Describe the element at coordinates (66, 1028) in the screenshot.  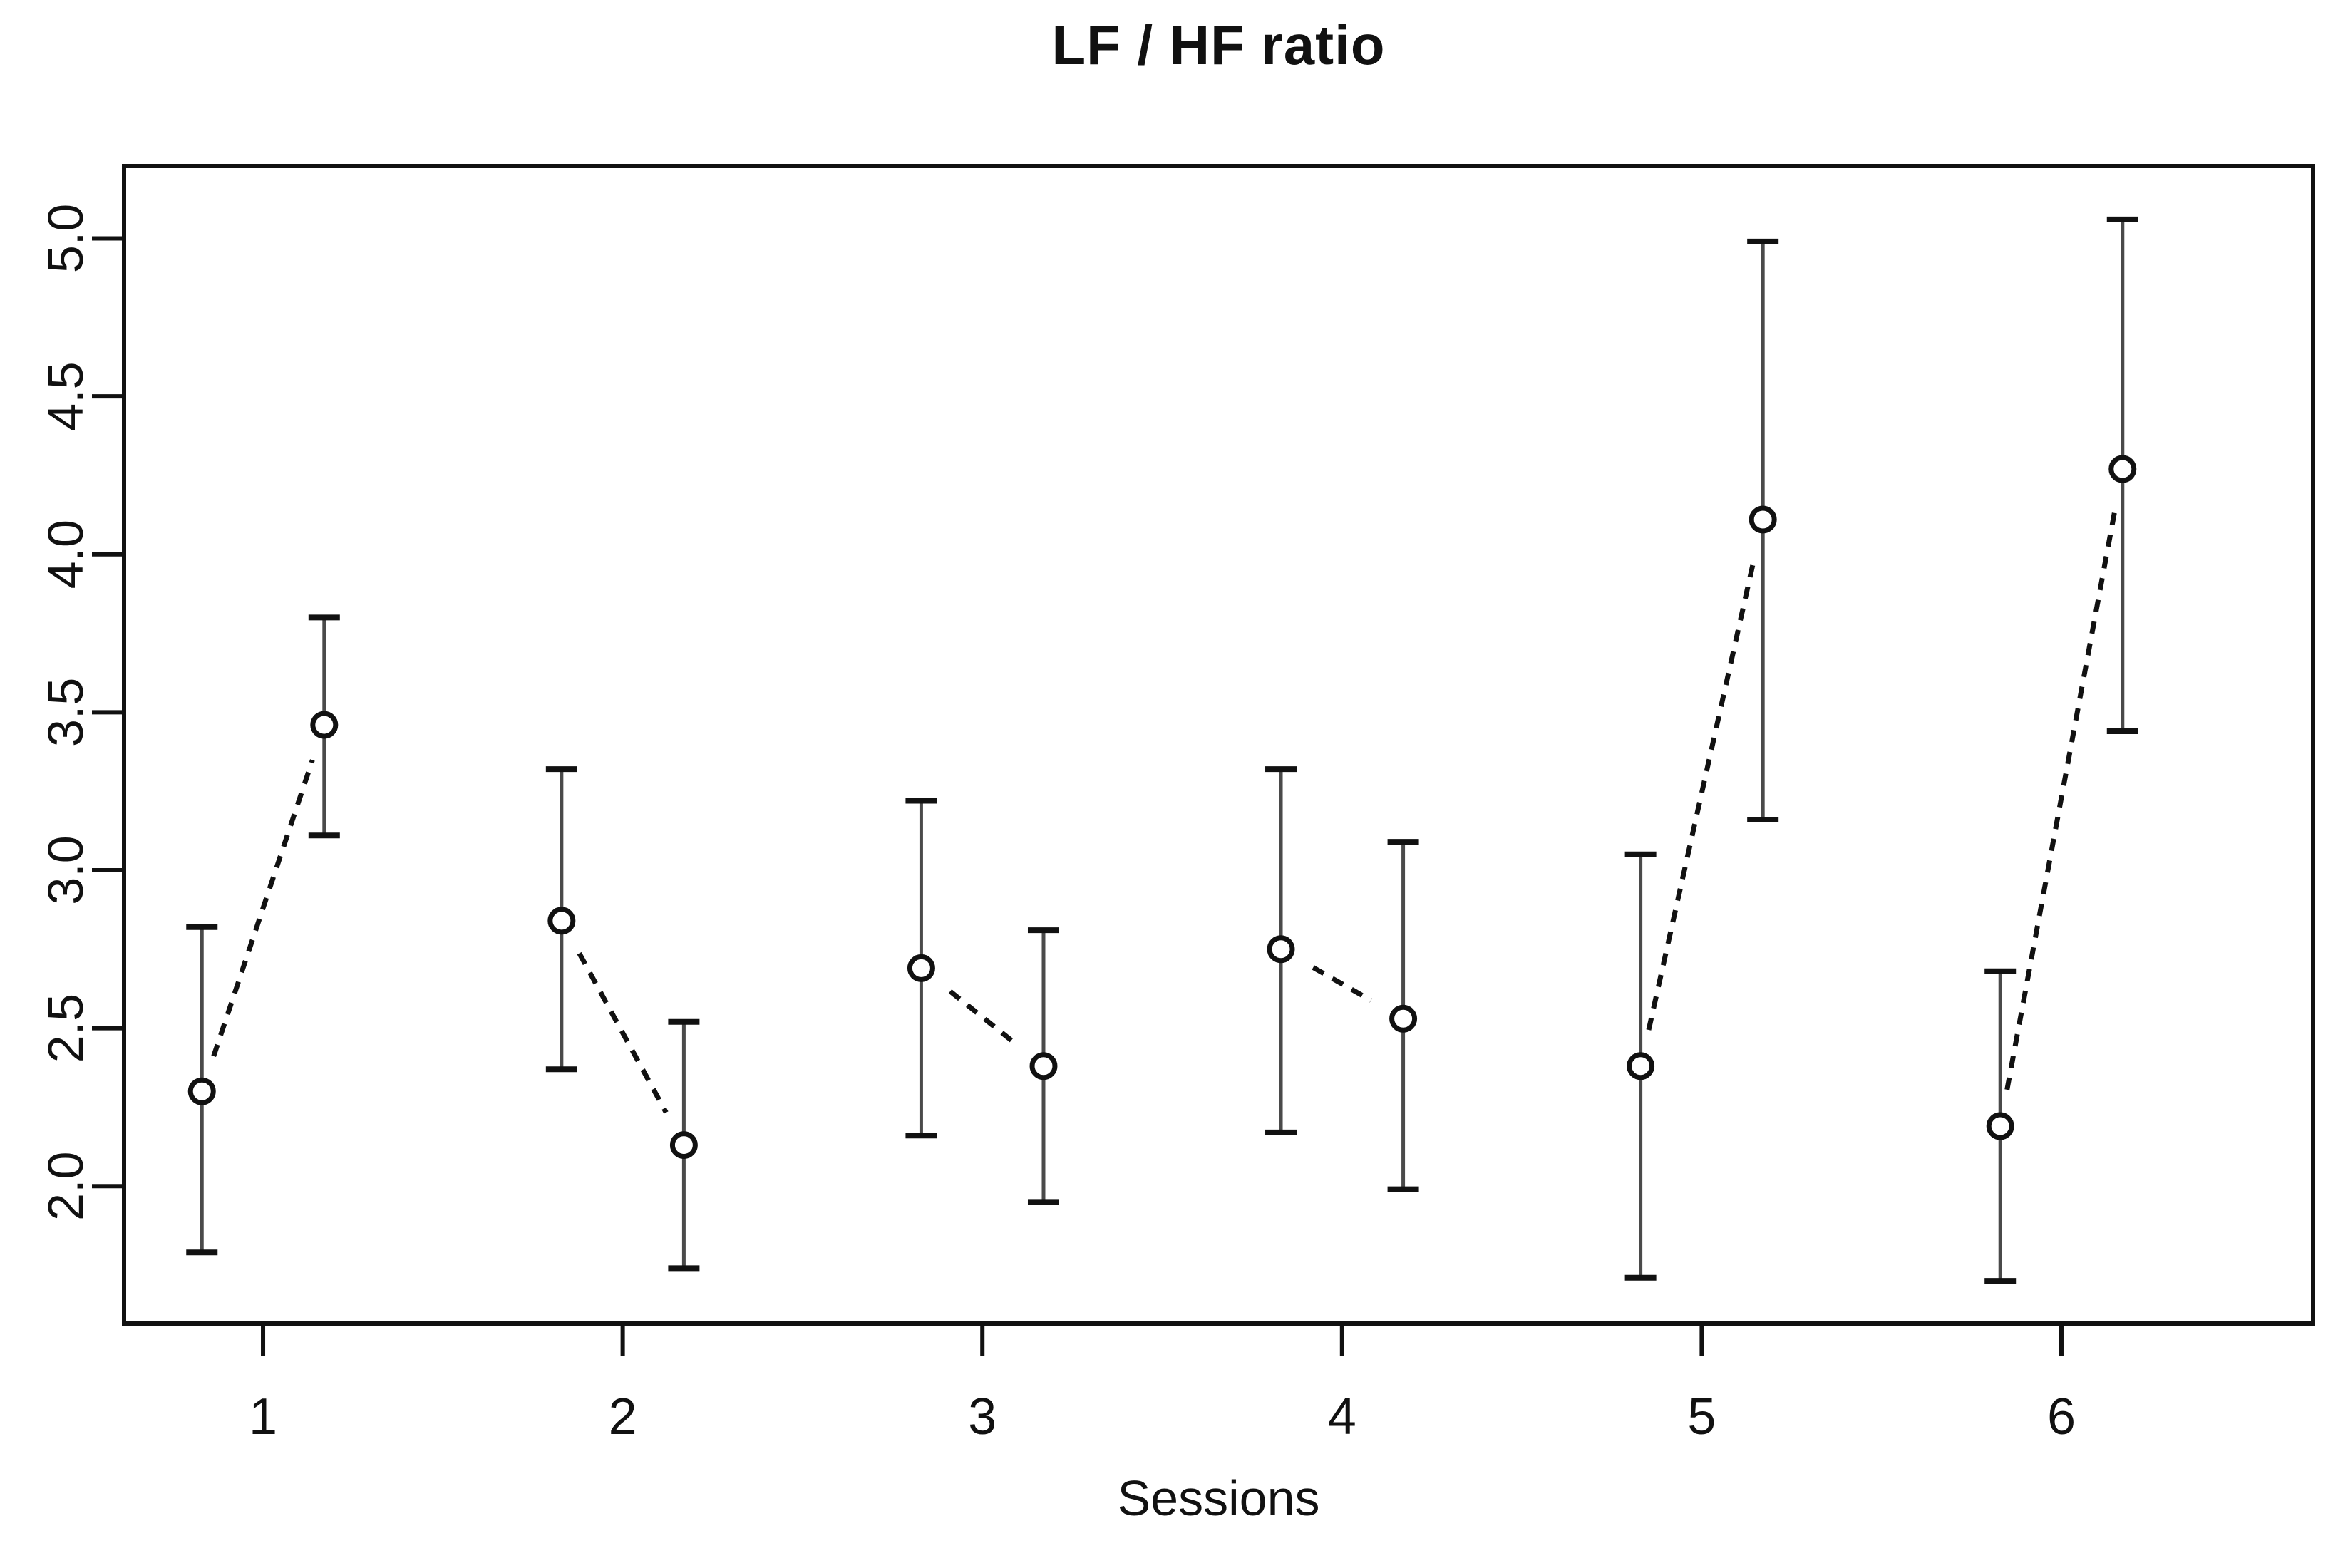
I see `y-tick-label: 2.5` at that location.